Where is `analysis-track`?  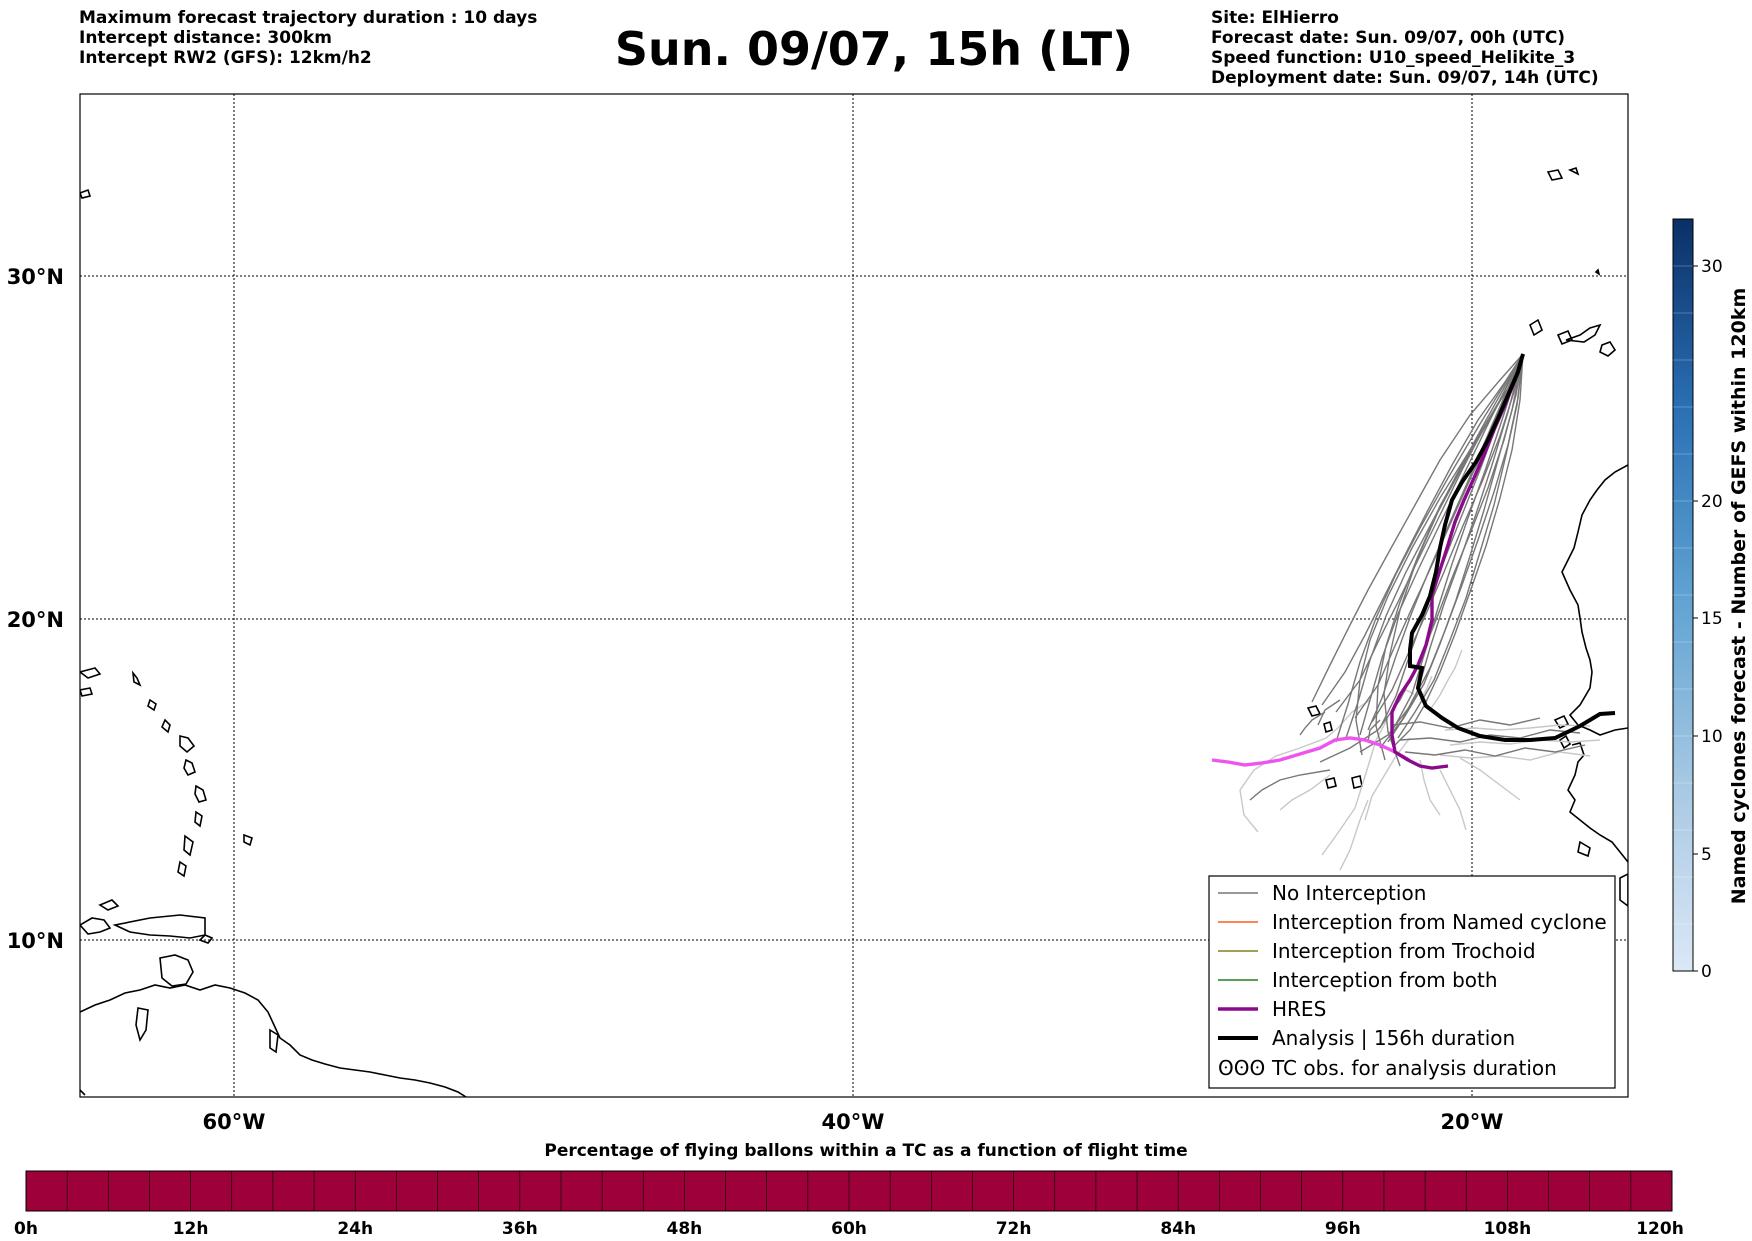 analysis-track is located at coordinates (1512, 547).